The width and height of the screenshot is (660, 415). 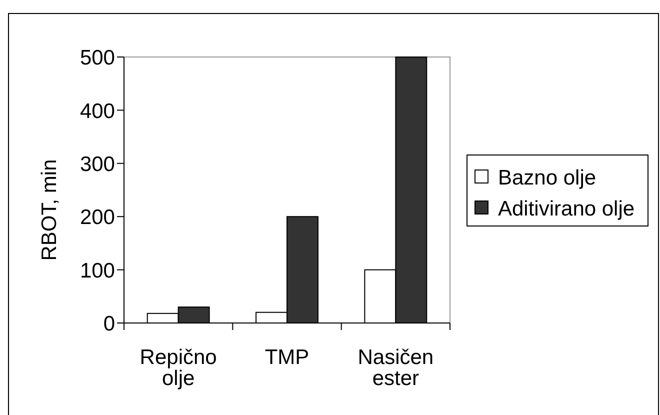 I want to click on x-tick-label: TMP, so click(x=287, y=357).